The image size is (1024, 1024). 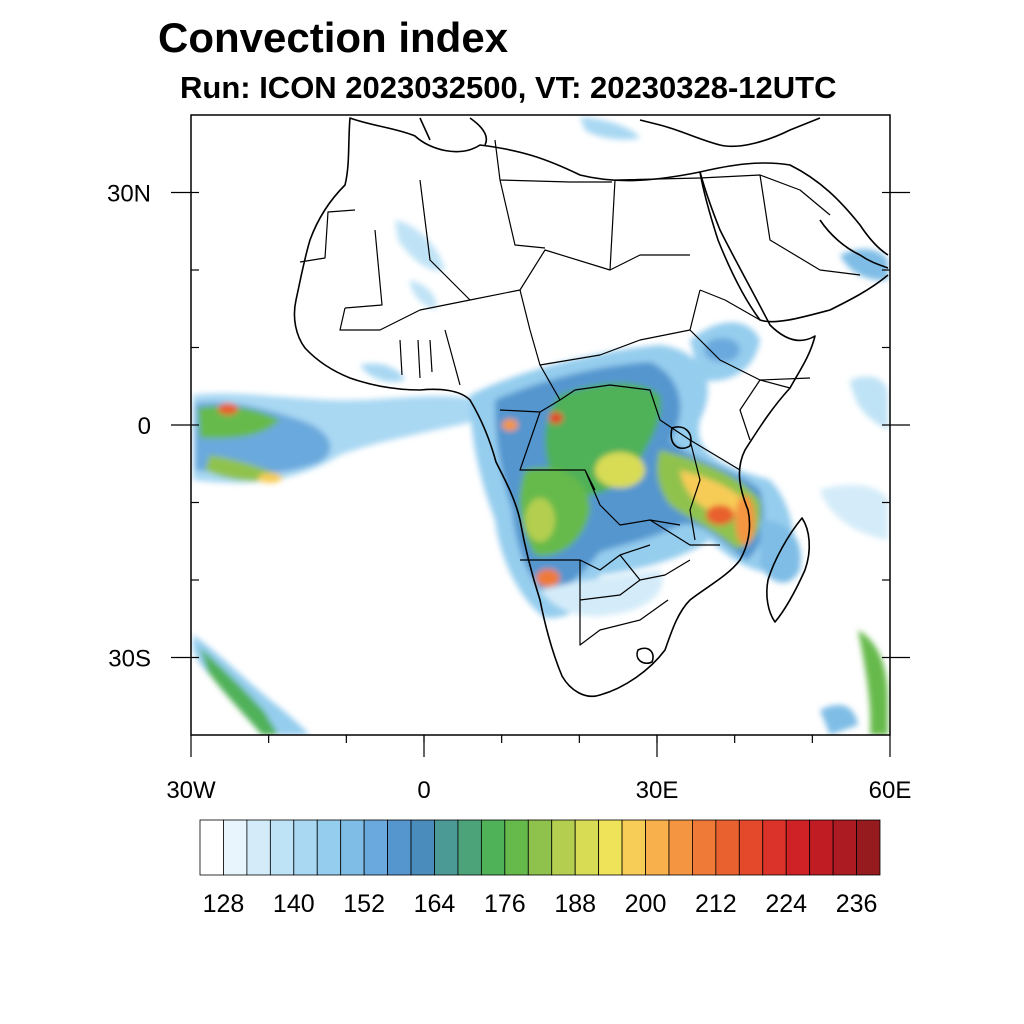 I want to click on border-southern, so click(x=605, y=595).